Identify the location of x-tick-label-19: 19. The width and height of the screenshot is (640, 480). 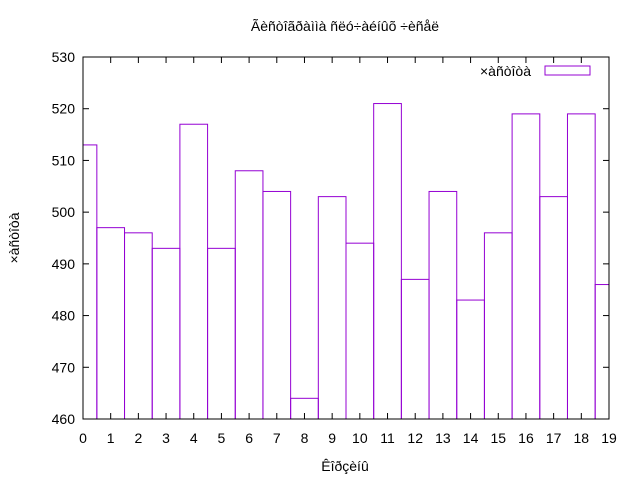
(609, 438).